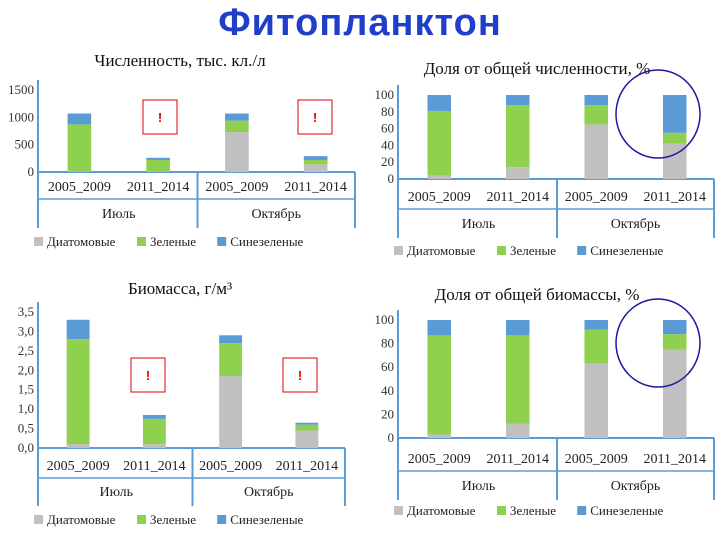 The height and width of the screenshot is (540, 720). What do you see at coordinates (25, 144) in the screenshot?
I see `y-tick-label: 500` at bounding box center [25, 144].